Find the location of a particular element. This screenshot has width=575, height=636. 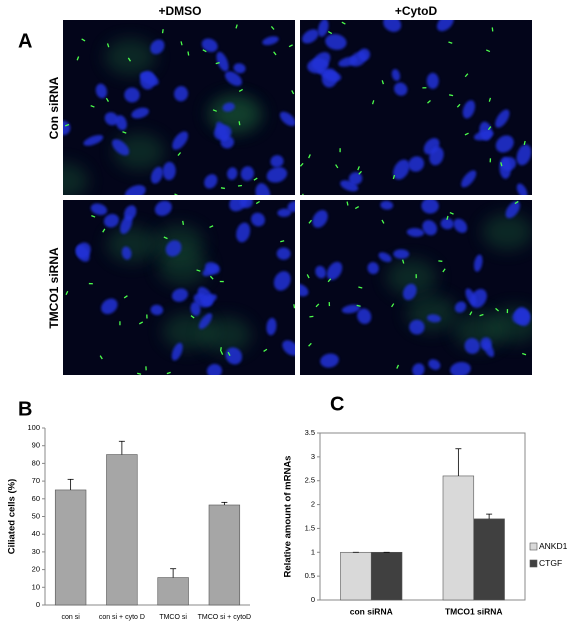

column-title: +CytoD is located at coordinates (416, 11).